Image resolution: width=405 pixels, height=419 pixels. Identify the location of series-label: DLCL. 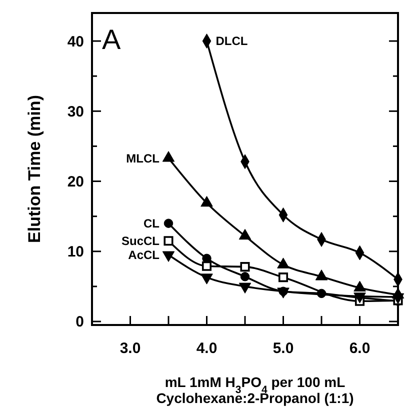
(232, 41).